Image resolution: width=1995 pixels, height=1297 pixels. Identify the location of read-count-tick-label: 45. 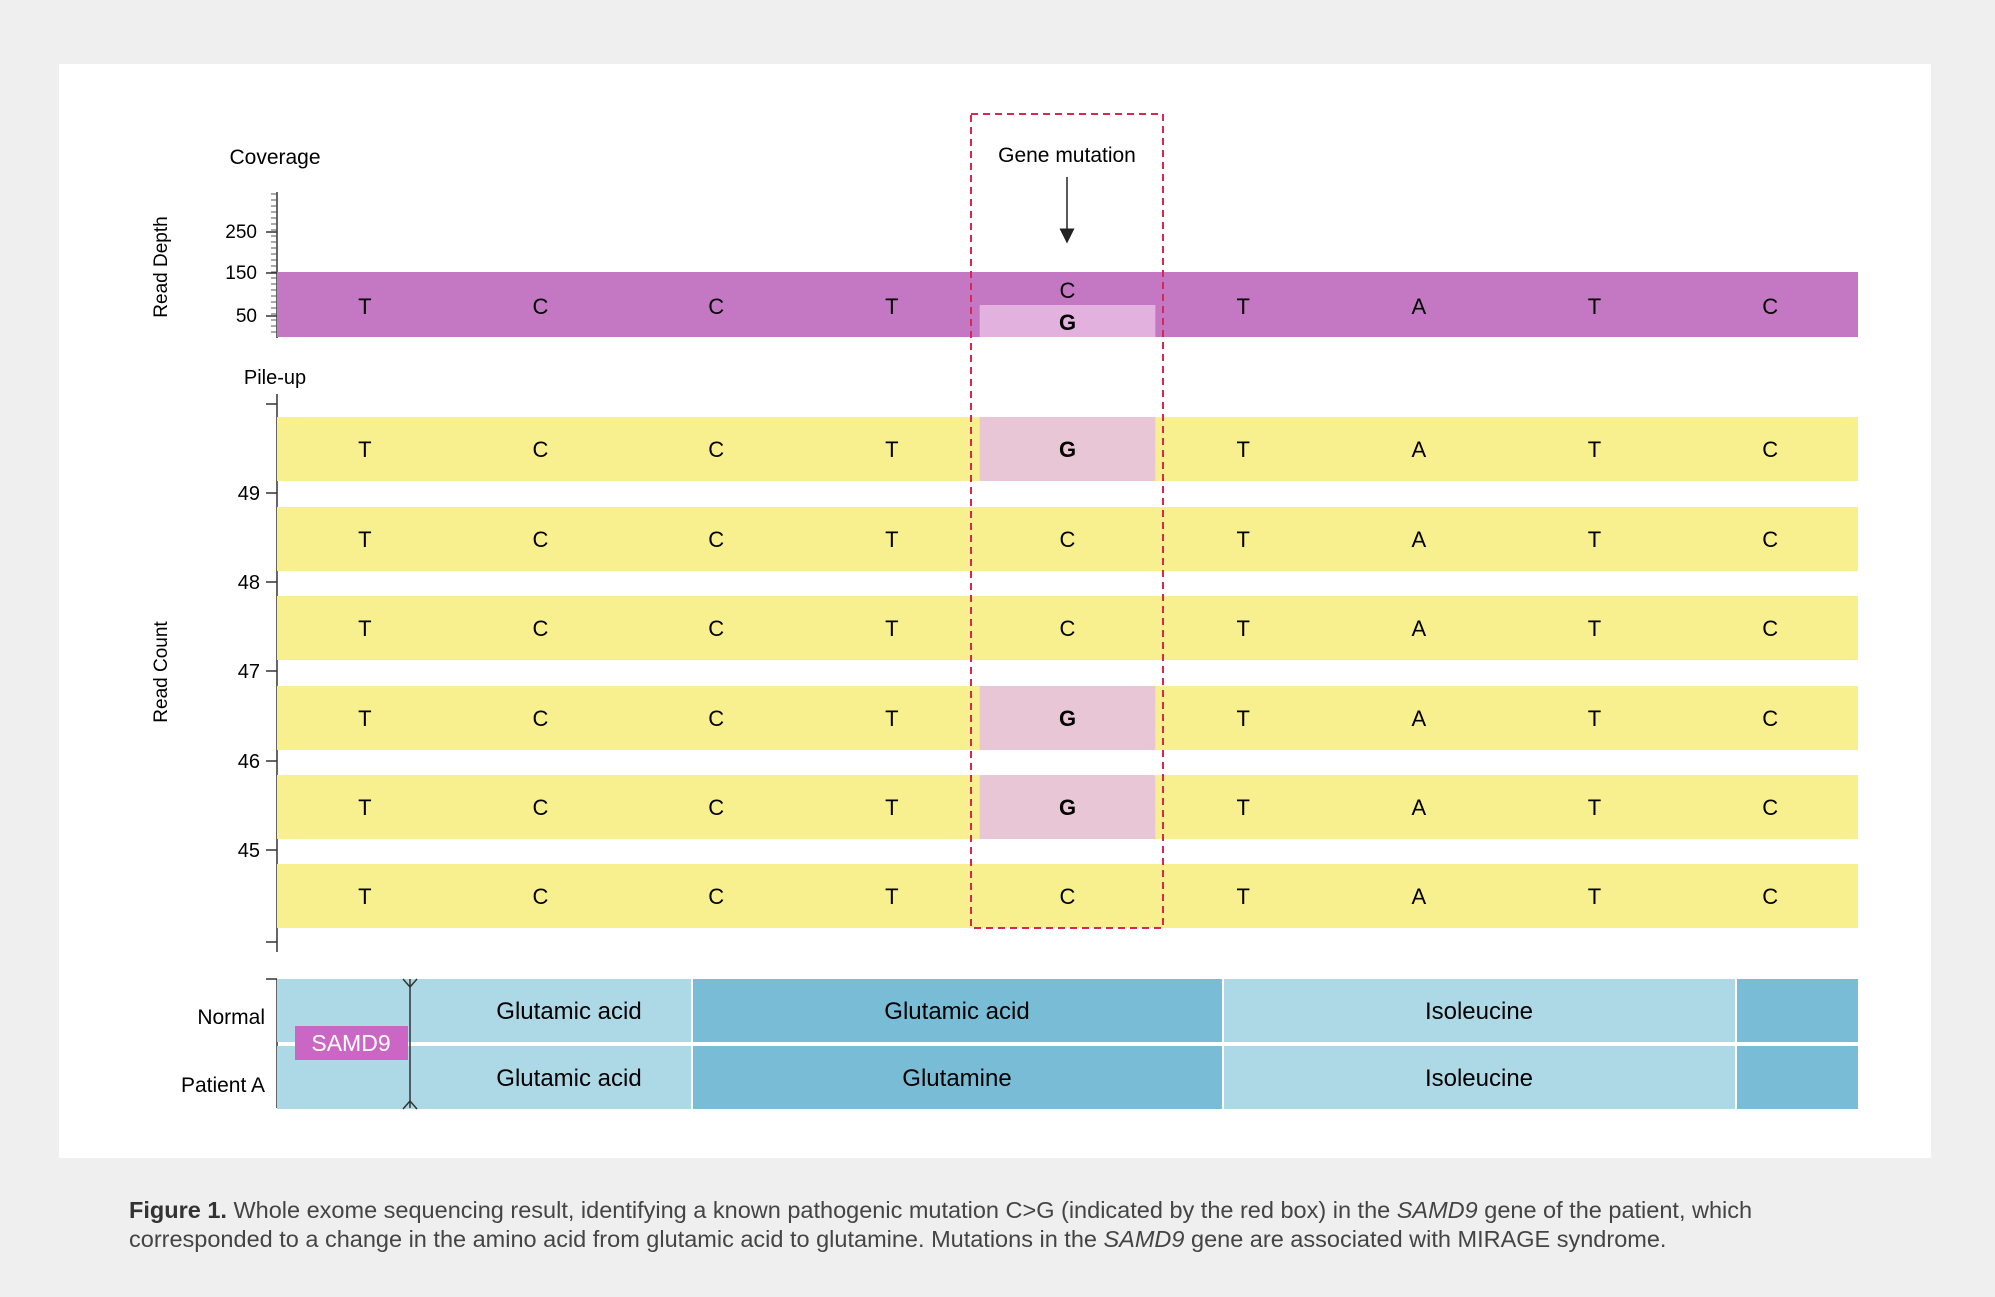
(249, 851).